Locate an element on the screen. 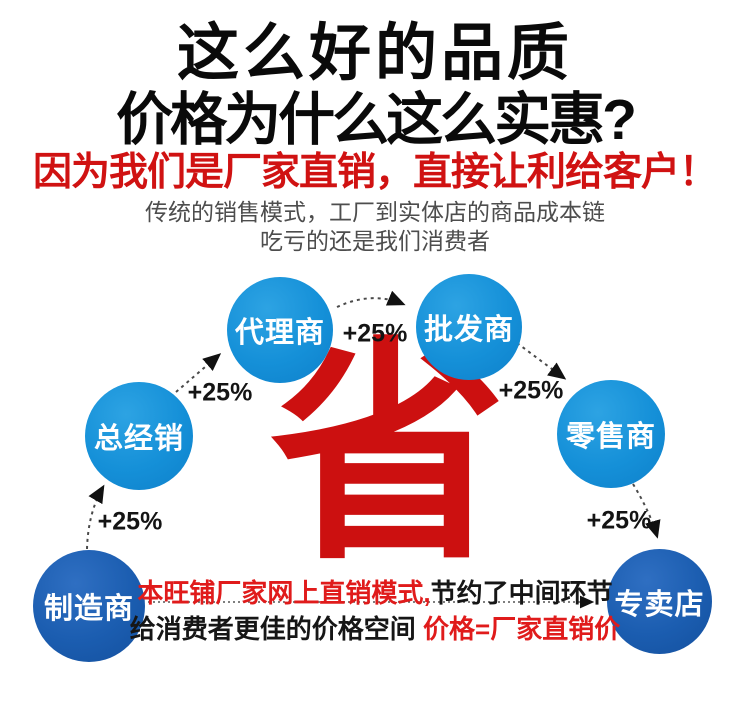 Image resolution: width=750 pixels, height=710 pixels. increment-label-4: +25% is located at coordinates (531, 390).